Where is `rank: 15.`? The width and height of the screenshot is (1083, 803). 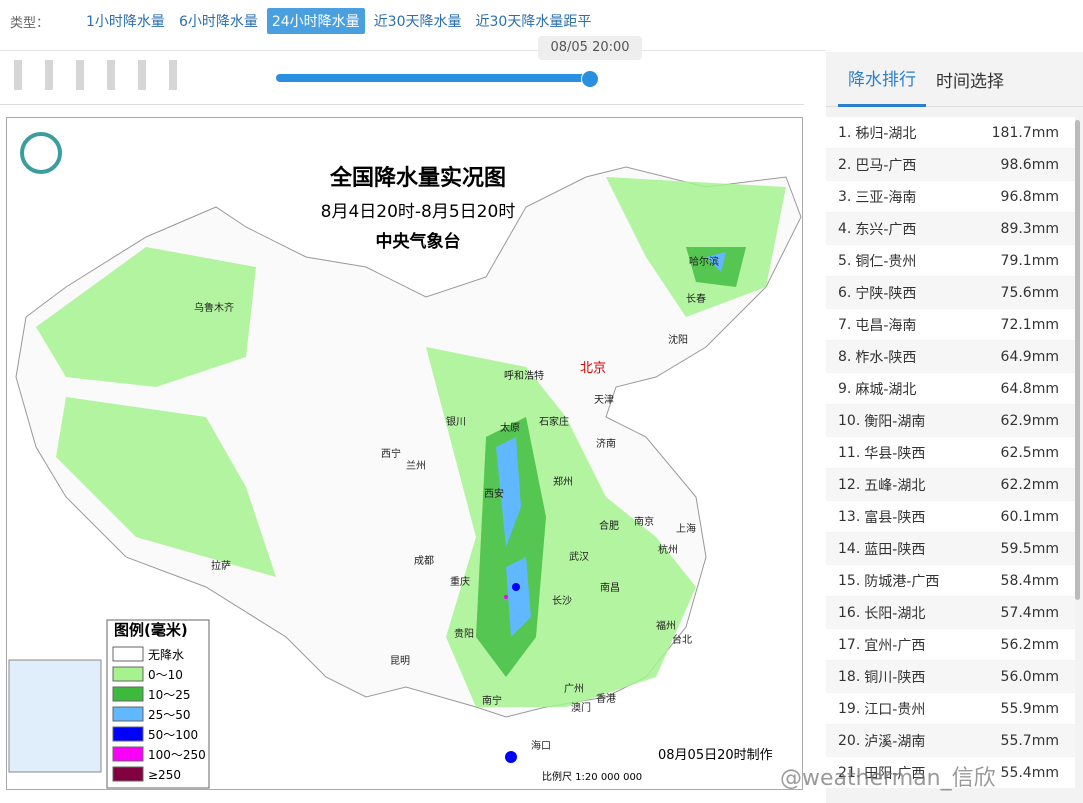
rank: 15. is located at coordinates (849, 580).